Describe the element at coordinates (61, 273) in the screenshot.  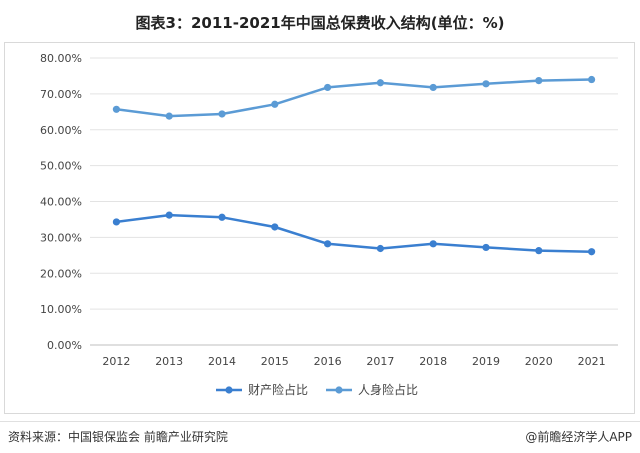
I see `y-tick-label: 20.00%` at that location.